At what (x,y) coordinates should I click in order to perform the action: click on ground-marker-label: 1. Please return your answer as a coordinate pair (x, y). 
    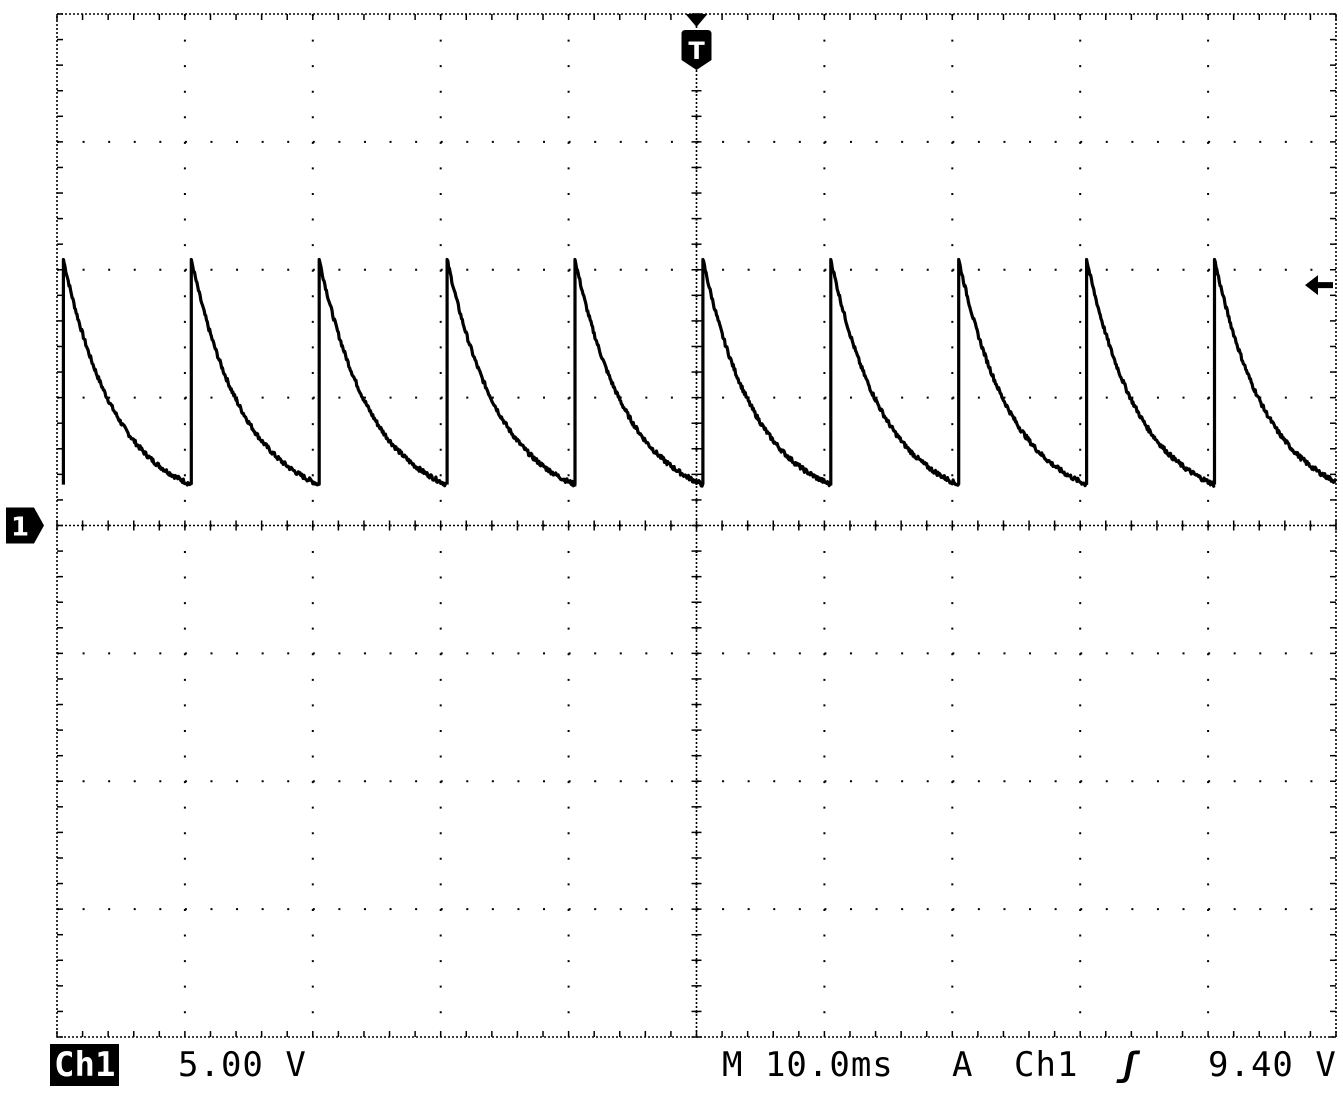
    Looking at the image, I should click on (20, 528).